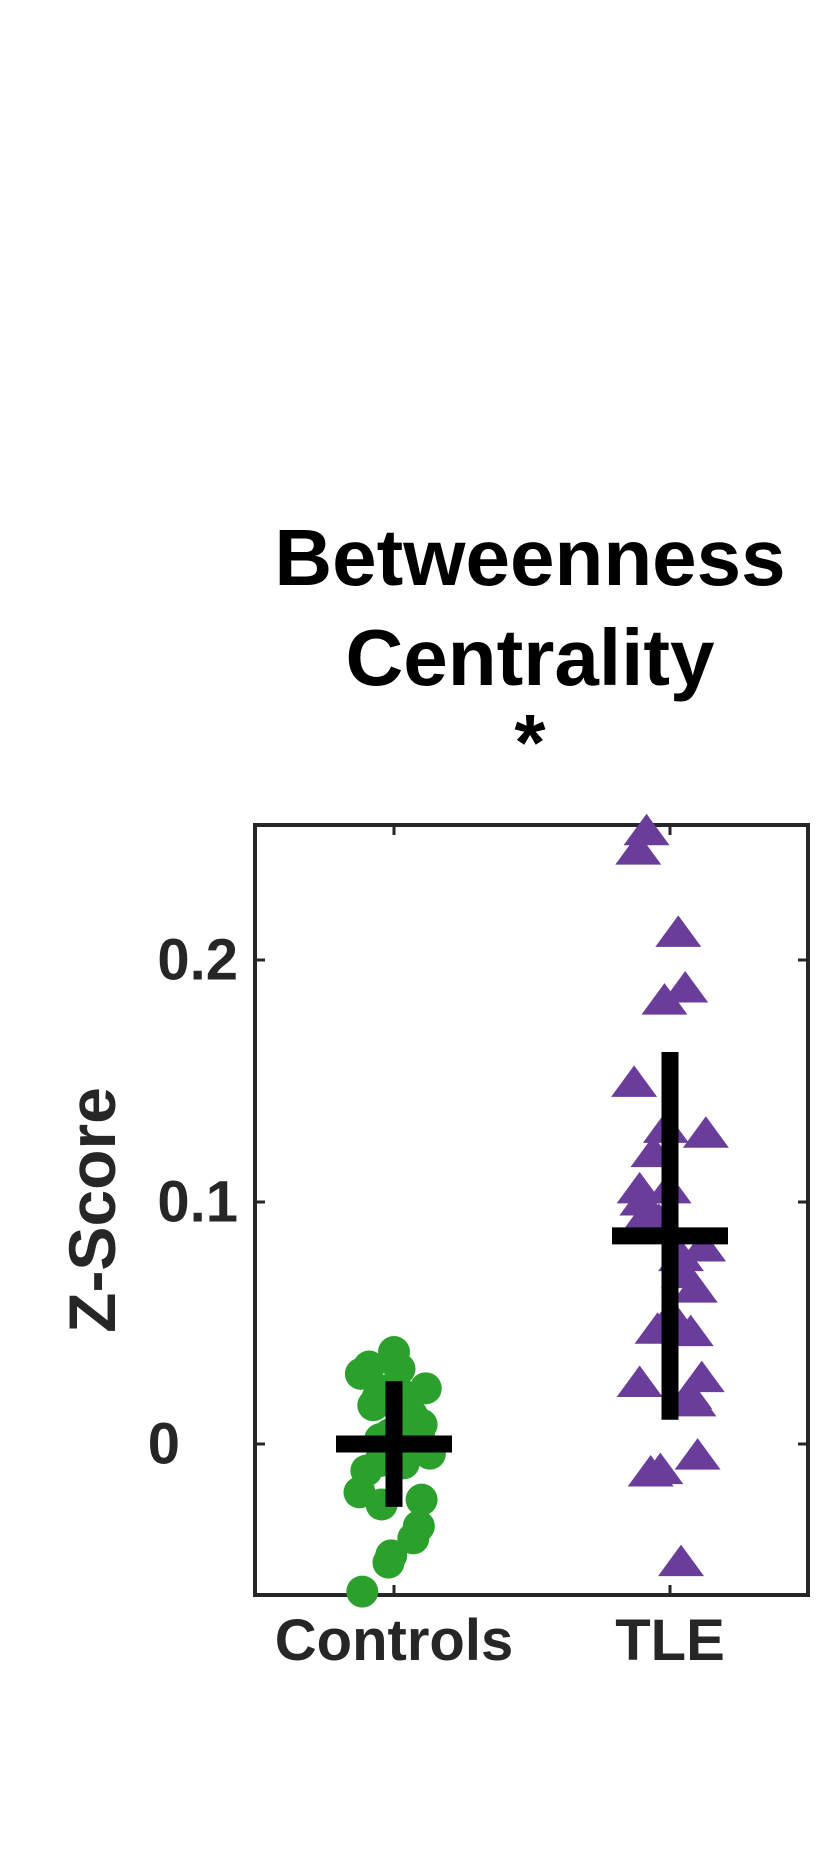 The width and height of the screenshot is (833, 1875). I want to click on y-tick-label-0-2: 0.2, so click(197, 960).